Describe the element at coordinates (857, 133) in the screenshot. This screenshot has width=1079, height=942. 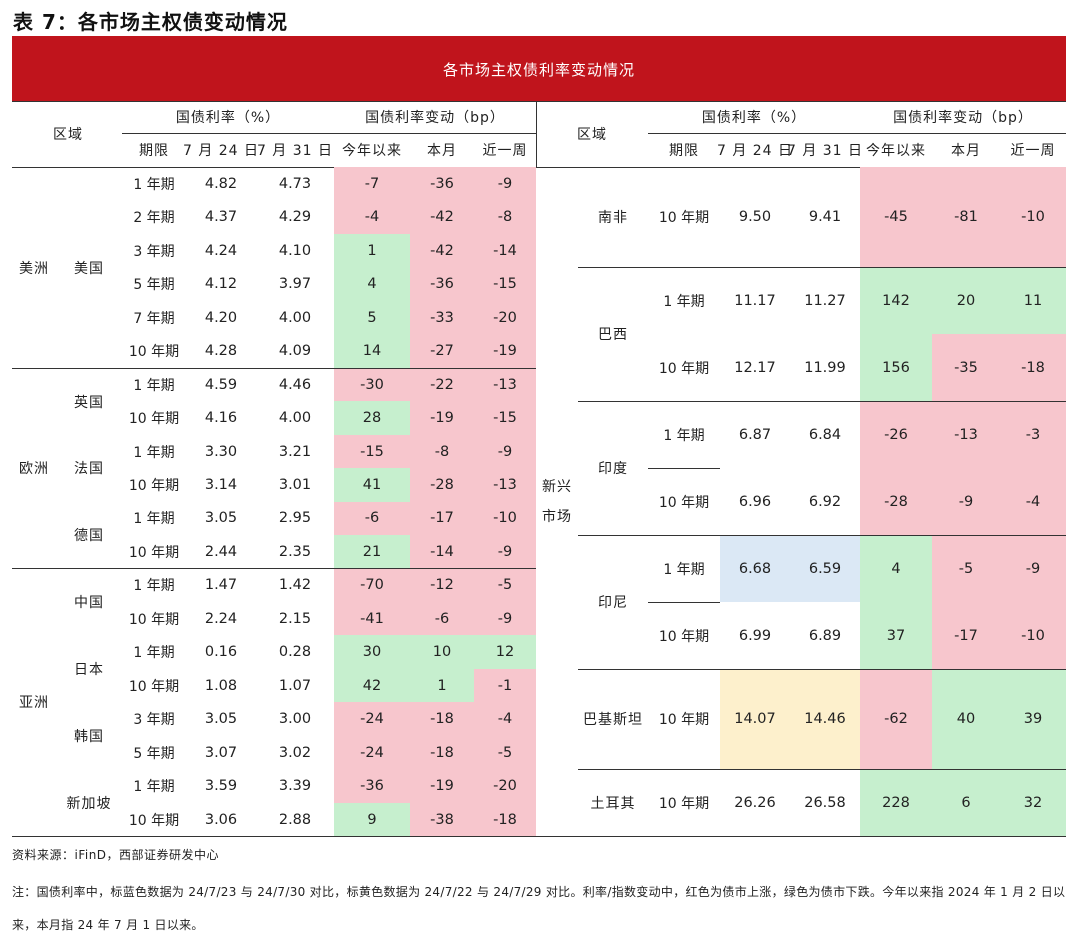
I see `header-mid-line-right` at that location.